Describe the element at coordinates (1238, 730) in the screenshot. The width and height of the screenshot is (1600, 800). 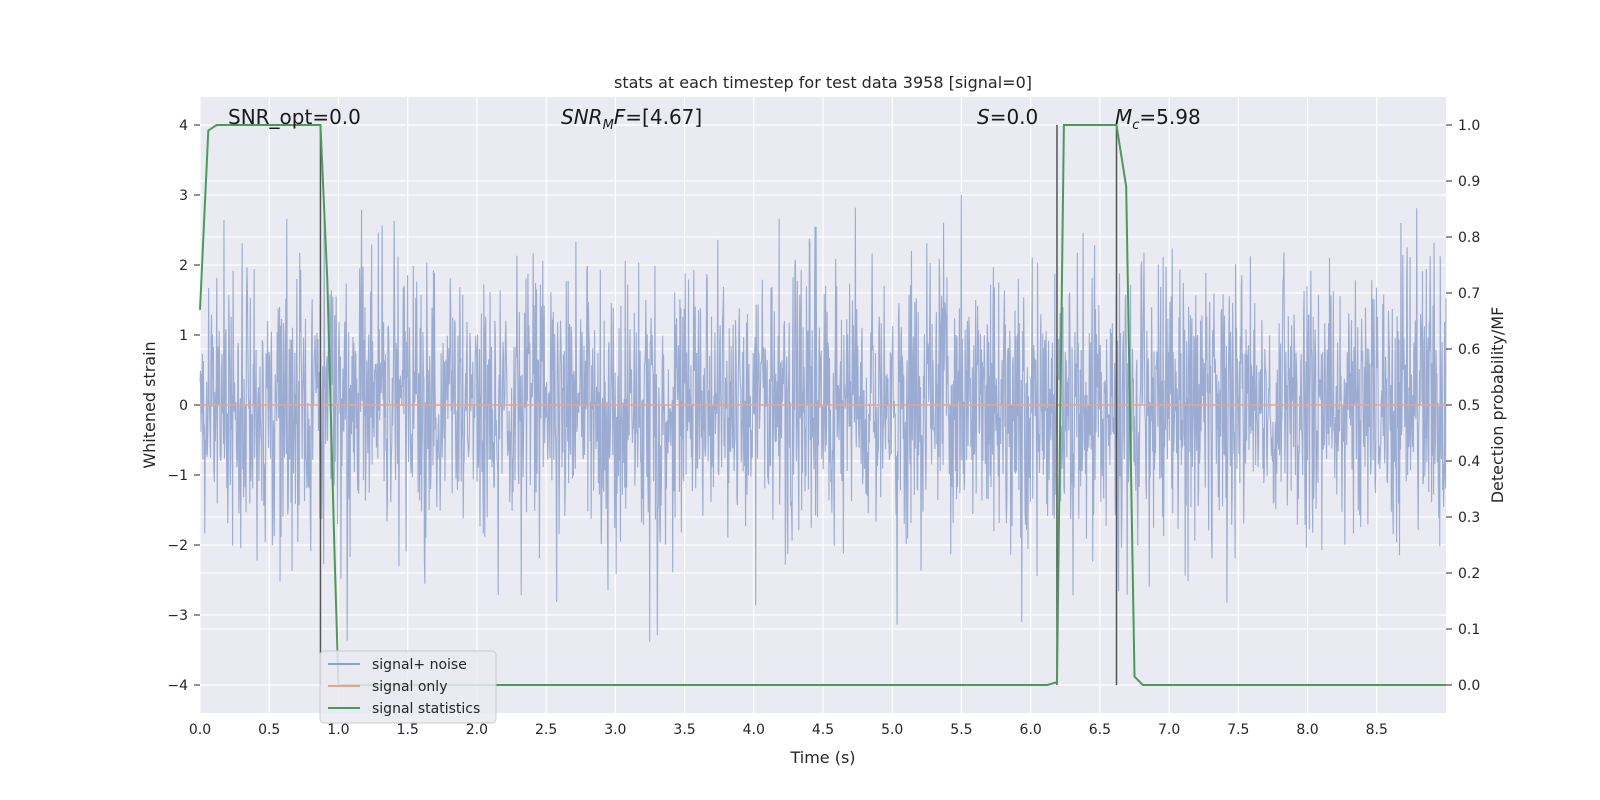
I see `x-tick-label: 7.5` at that location.